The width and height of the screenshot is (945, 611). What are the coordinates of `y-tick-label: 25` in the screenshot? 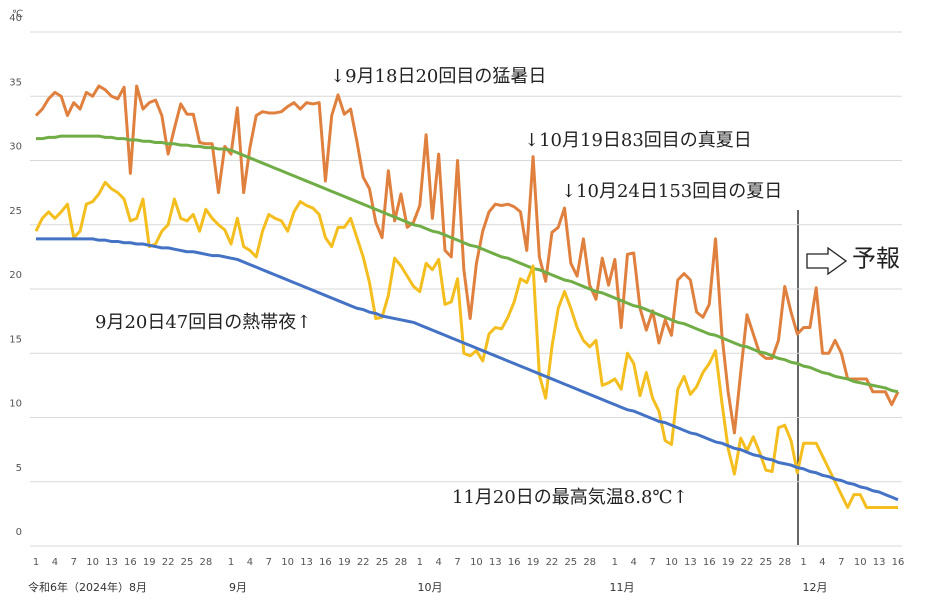 It's located at (15, 211).